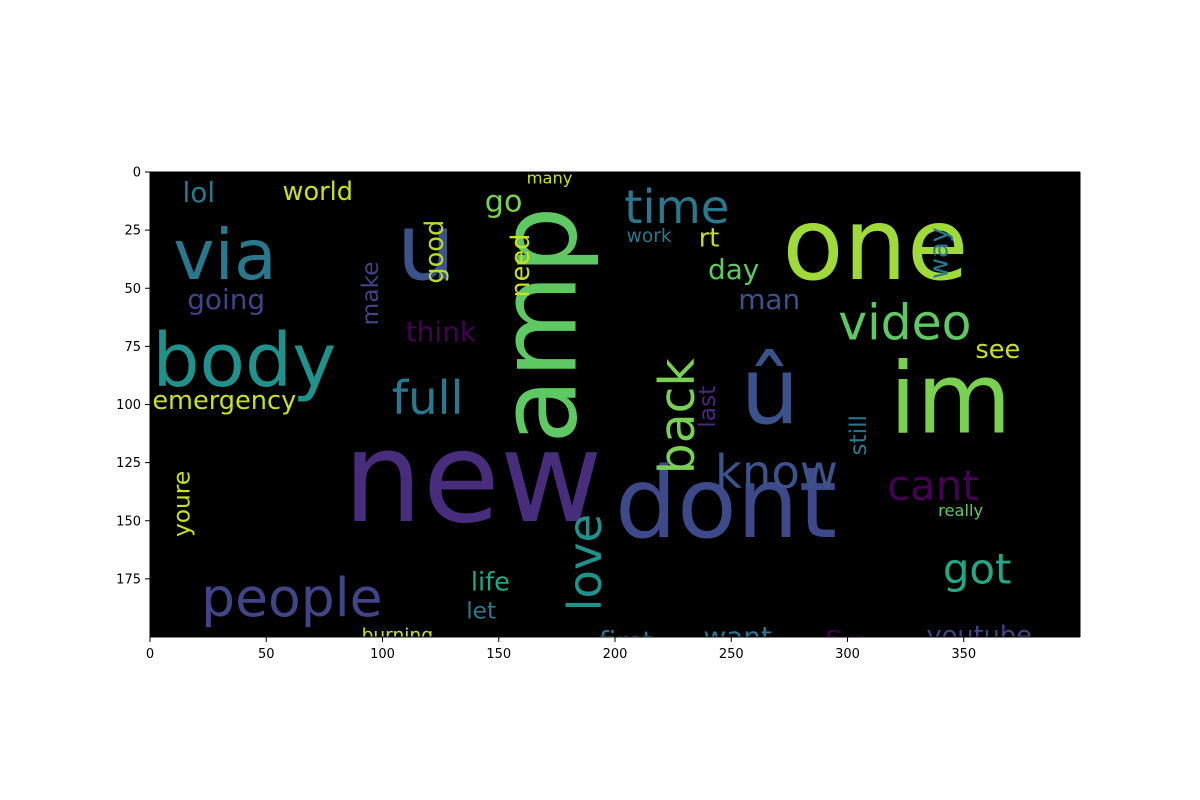 The width and height of the screenshot is (1200, 800). I want to click on y-tick-label: 50, so click(132, 289).